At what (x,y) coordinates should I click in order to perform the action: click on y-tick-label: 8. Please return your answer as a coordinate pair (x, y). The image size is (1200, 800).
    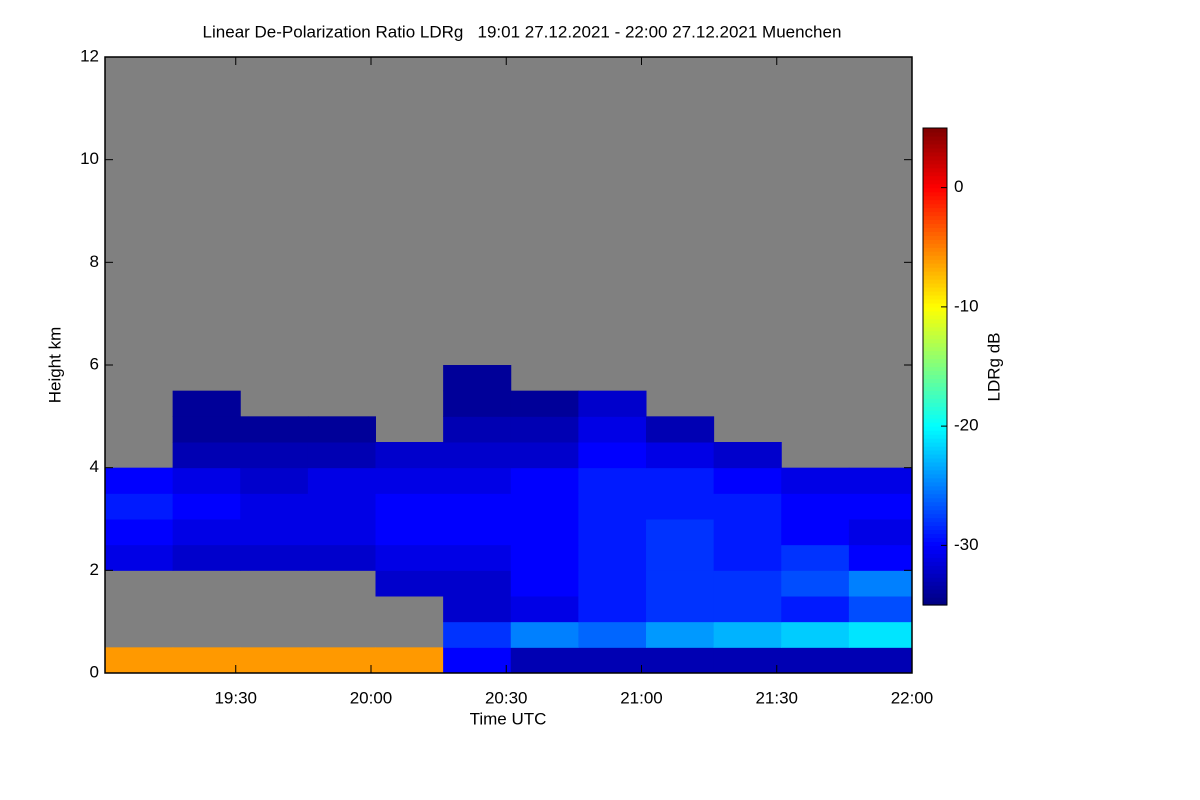
    Looking at the image, I should click on (94, 261).